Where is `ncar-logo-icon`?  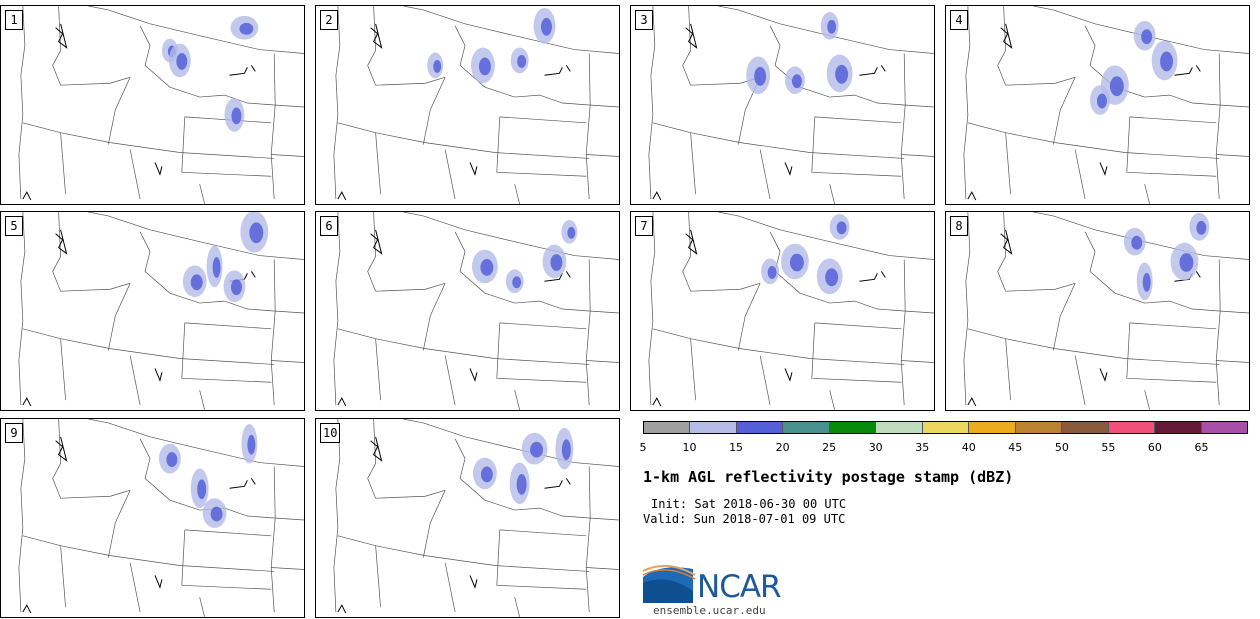
ncar-logo-icon is located at coordinates (669, 583).